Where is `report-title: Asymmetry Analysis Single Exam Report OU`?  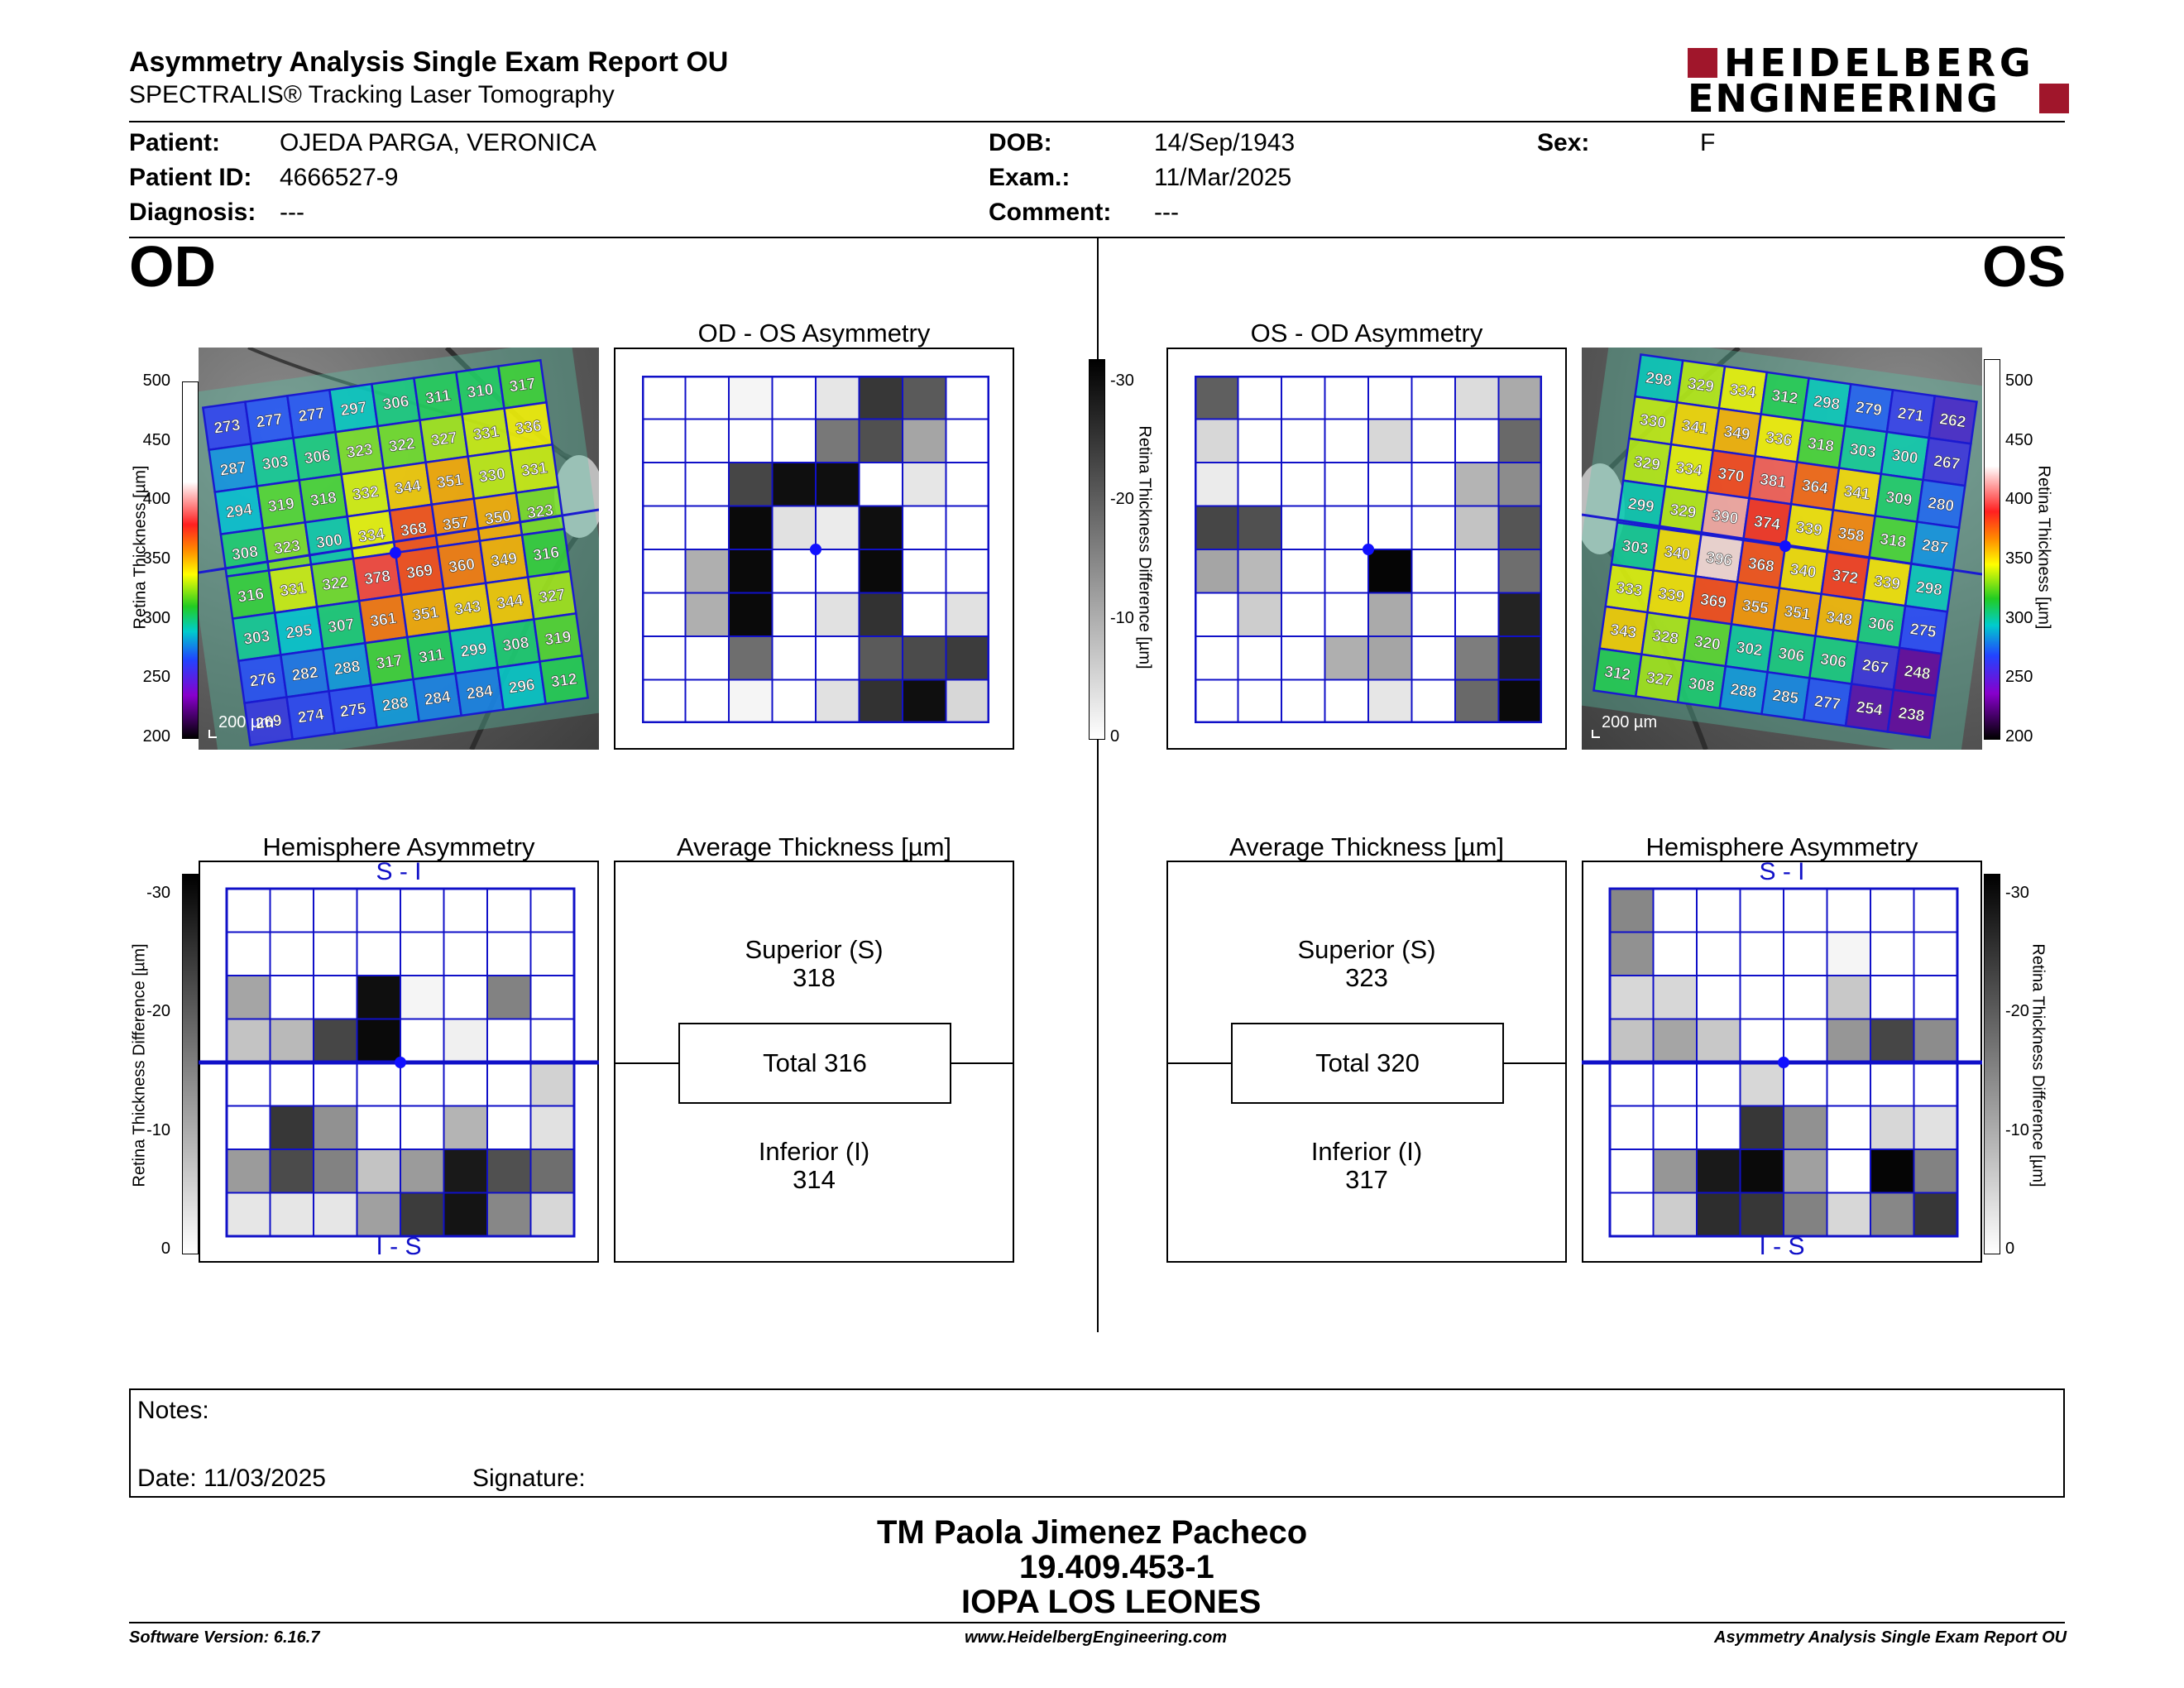 report-title: Asymmetry Analysis Single Exam Report OU is located at coordinates (429, 62).